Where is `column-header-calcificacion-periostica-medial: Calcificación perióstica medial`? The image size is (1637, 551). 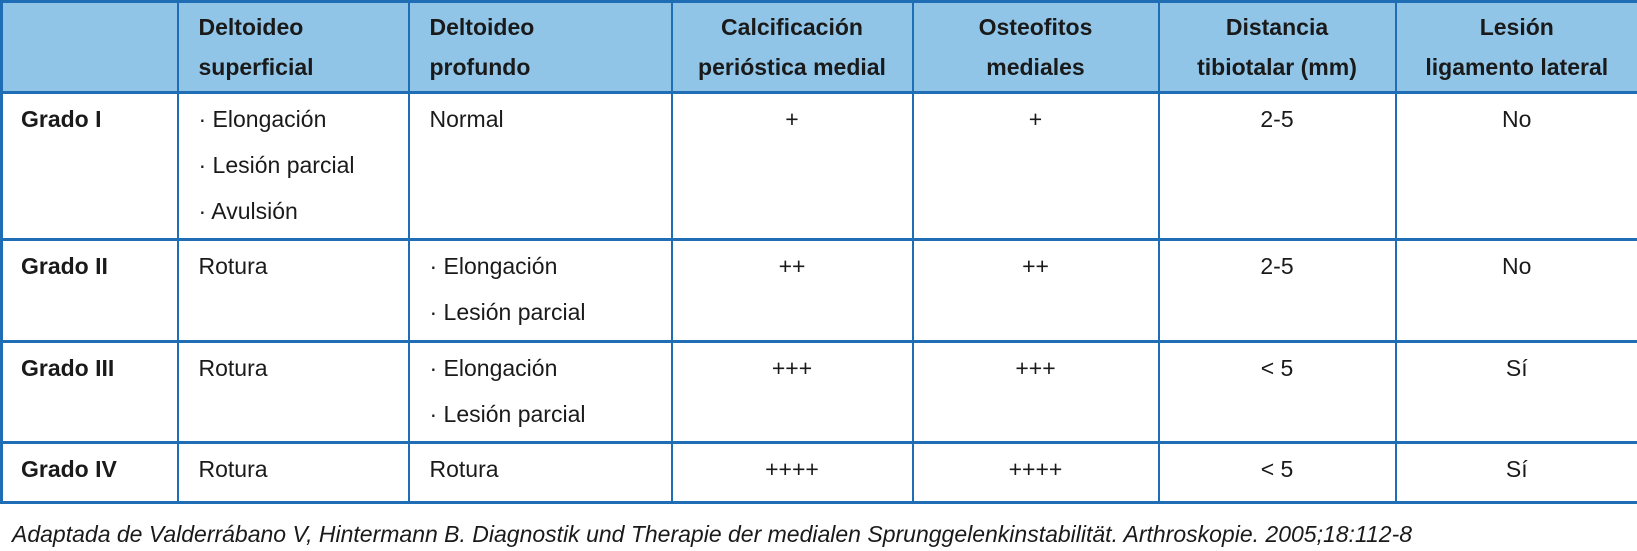
column-header-calcificacion-periostica-medial: Calcificación perióstica medial is located at coordinates (792, 47).